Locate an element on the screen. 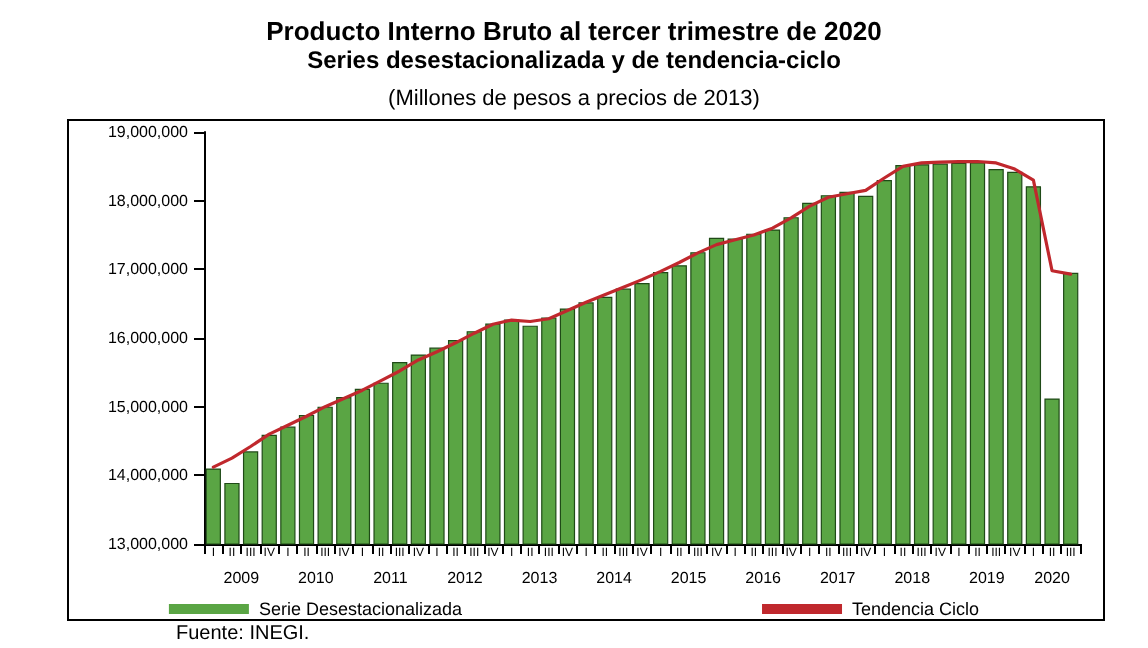 The height and width of the screenshot is (648, 1148). y-tick-label: 14,000,000 is located at coordinates (148, 475).